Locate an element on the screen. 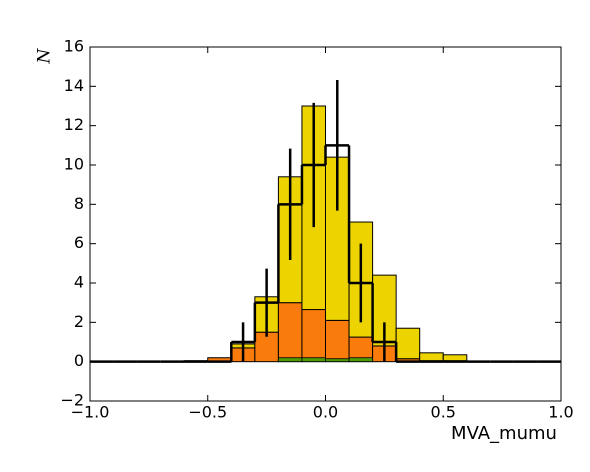 Image resolution: width=590 pixels, height=472 pixels. y-tick-label: 12 is located at coordinates (74, 124).